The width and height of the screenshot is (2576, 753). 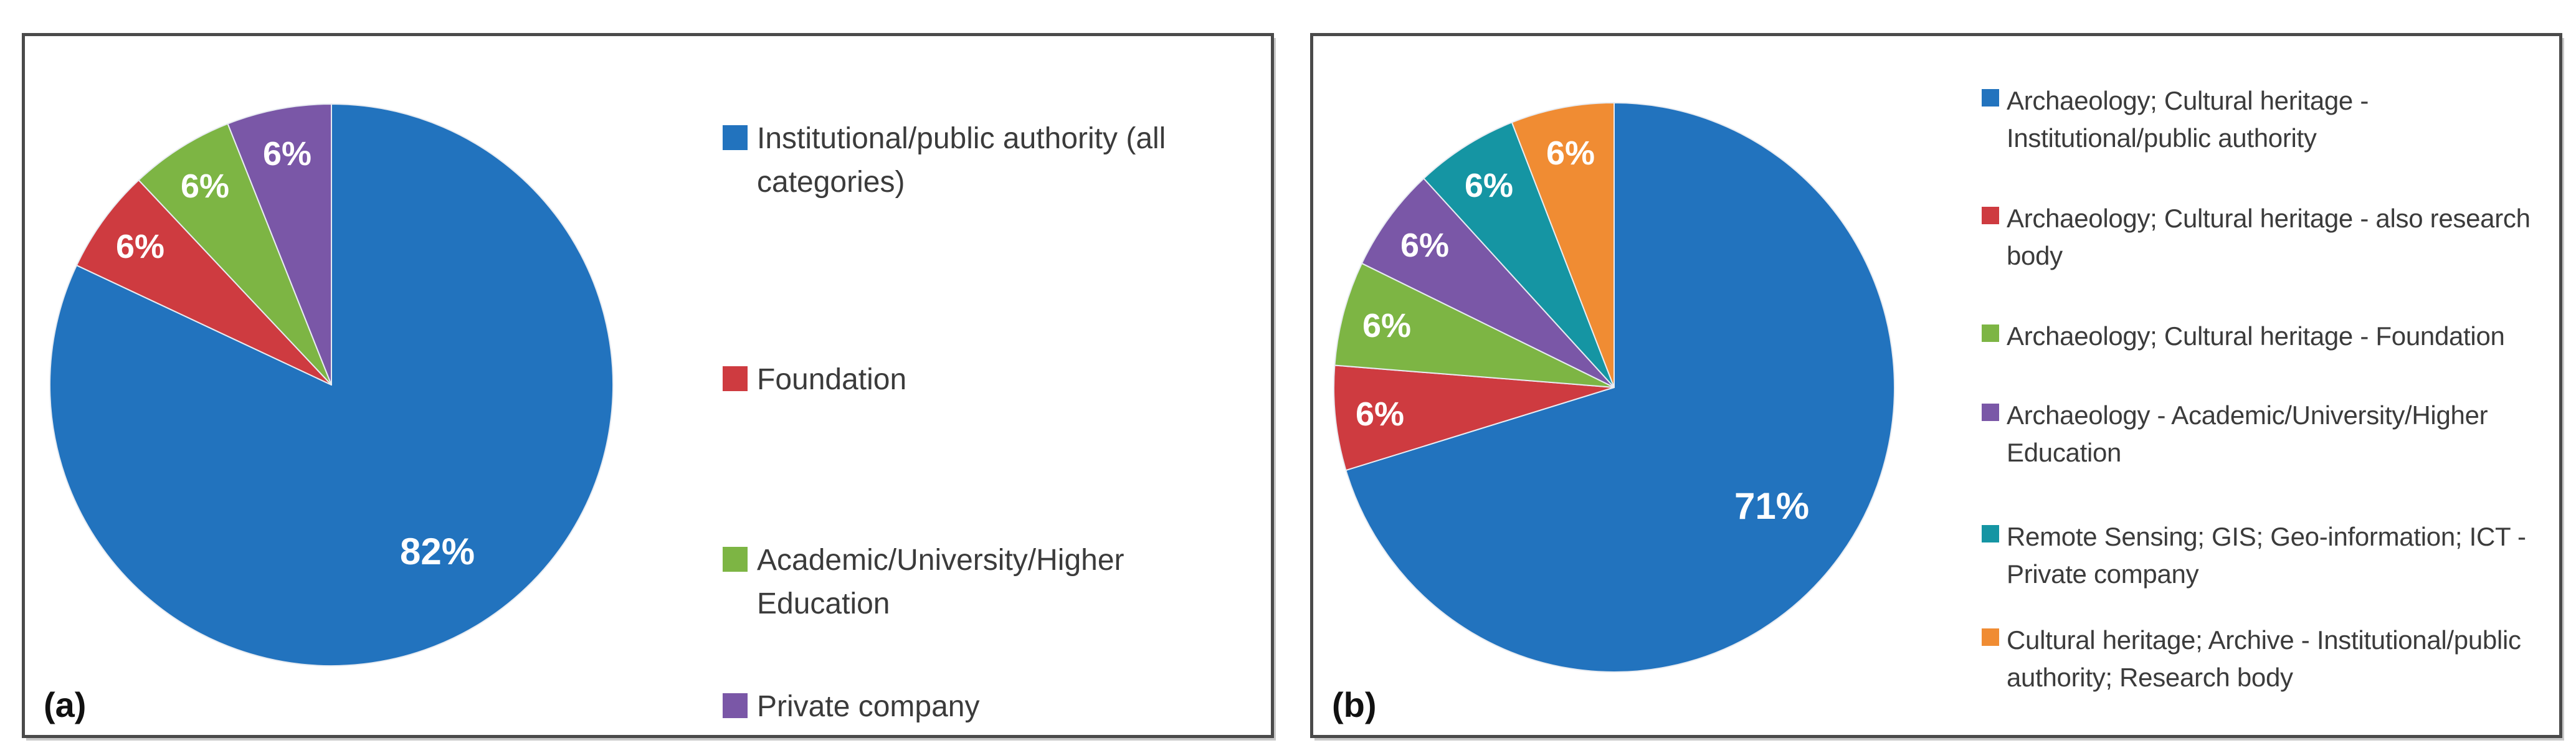 What do you see at coordinates (437, 551) in the screenshot?
I see `pie-slice-label: 82%` at bounding box center [437, 551].